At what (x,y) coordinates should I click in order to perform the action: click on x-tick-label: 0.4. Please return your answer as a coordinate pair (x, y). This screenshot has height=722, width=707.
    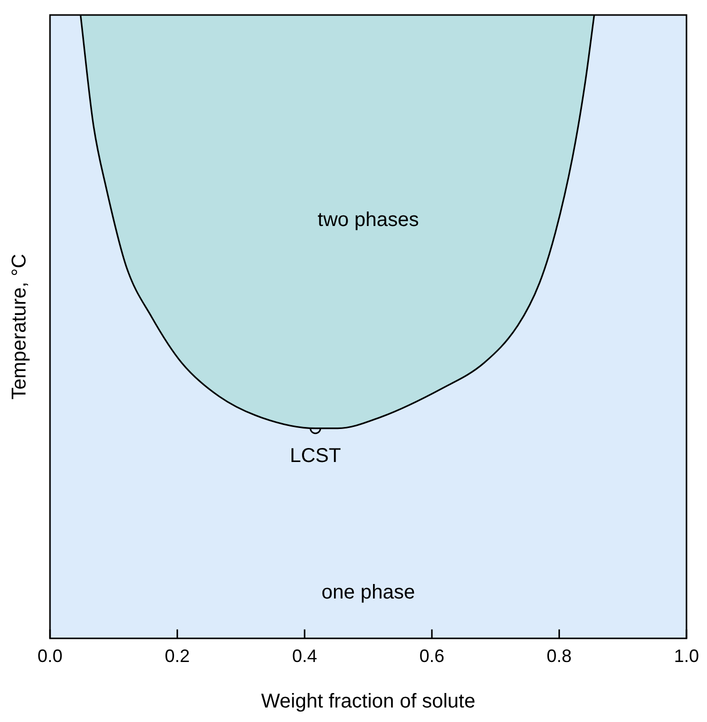
    Looking at the image, I should click on (305, 656).